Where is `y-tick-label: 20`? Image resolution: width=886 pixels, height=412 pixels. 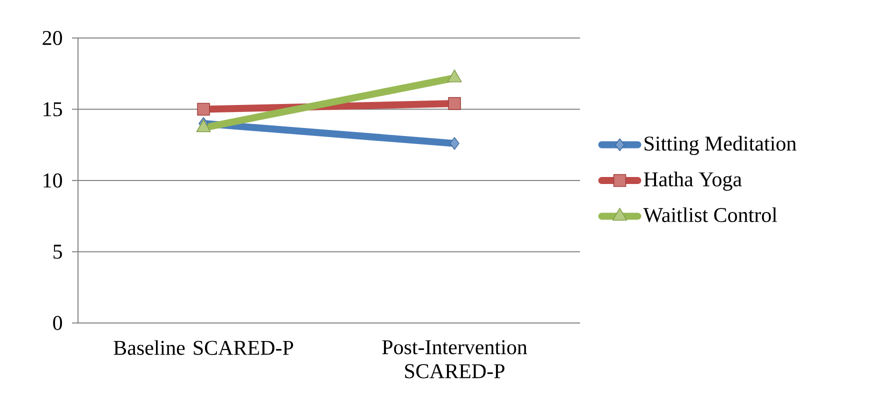 y-tick-label: 20 is located at coordinates (52, 38).